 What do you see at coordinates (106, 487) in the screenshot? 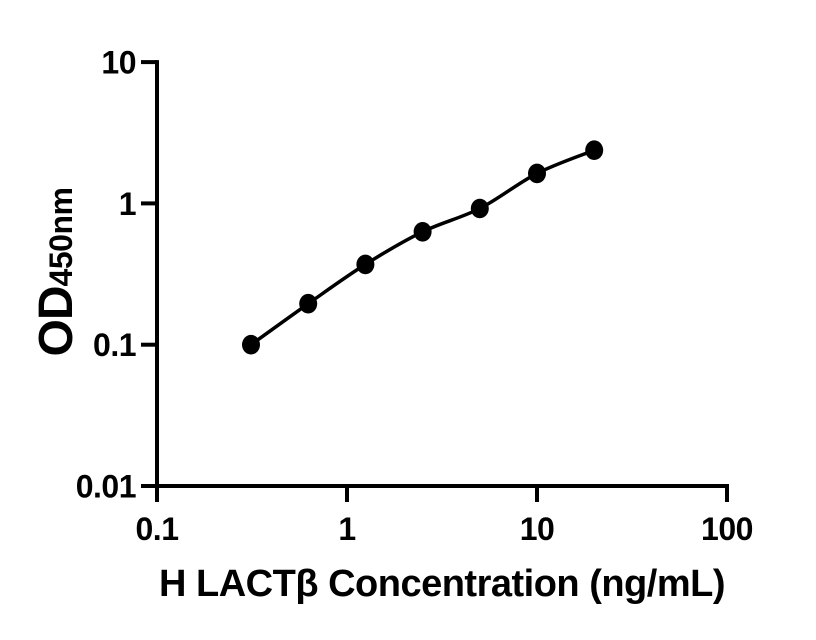
I see `y-tick-label: 0.01` at bounding box center [106, 487].